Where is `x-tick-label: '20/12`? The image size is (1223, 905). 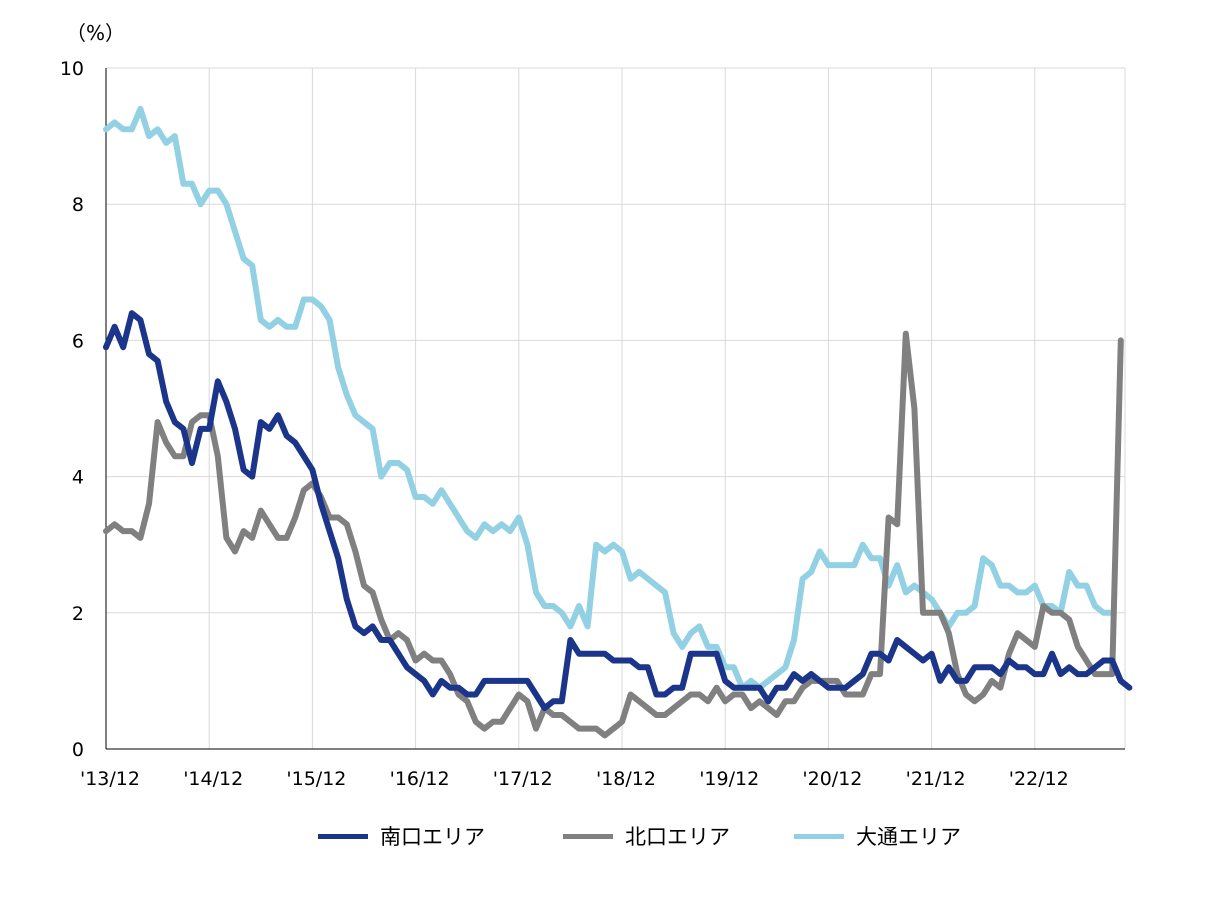 x-tick-label: '20/12 is located at coordinates (832, 779).